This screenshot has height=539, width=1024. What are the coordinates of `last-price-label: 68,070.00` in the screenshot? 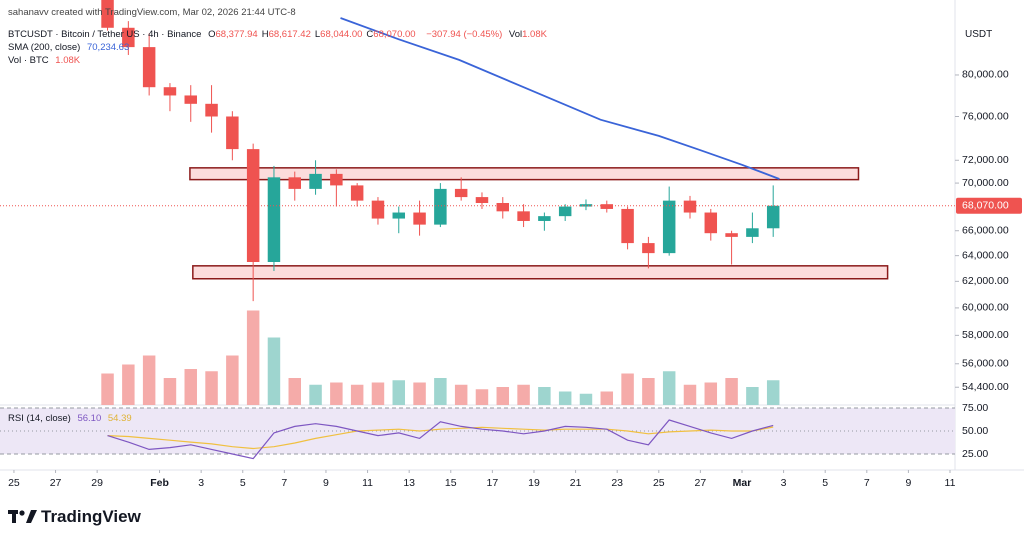 It's located at (985, 206).